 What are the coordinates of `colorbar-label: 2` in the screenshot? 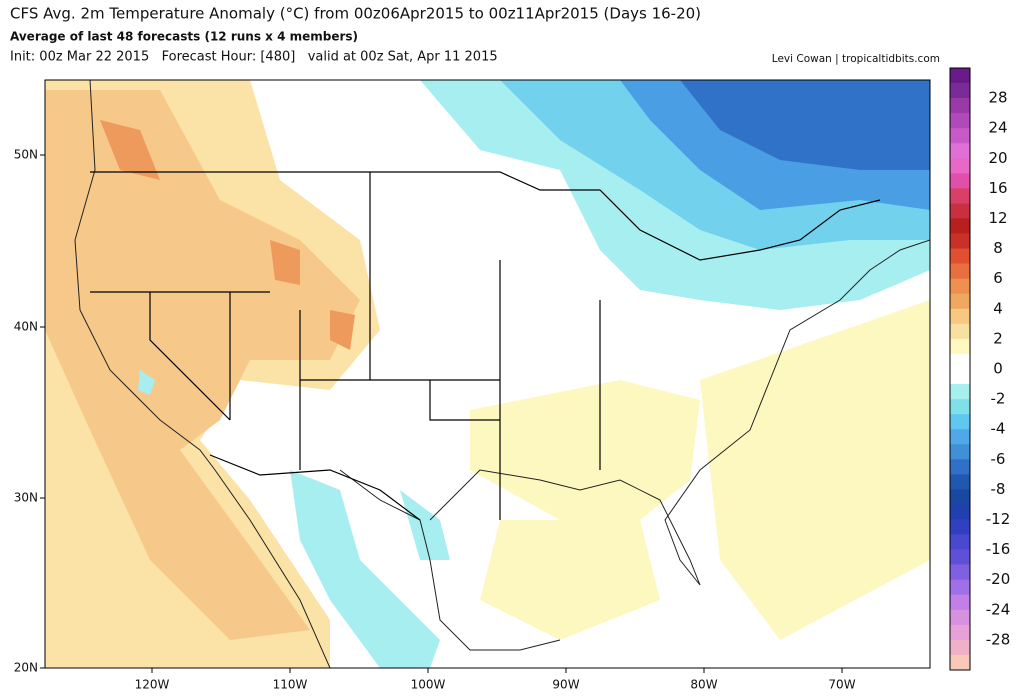 It's located at (998, 338).